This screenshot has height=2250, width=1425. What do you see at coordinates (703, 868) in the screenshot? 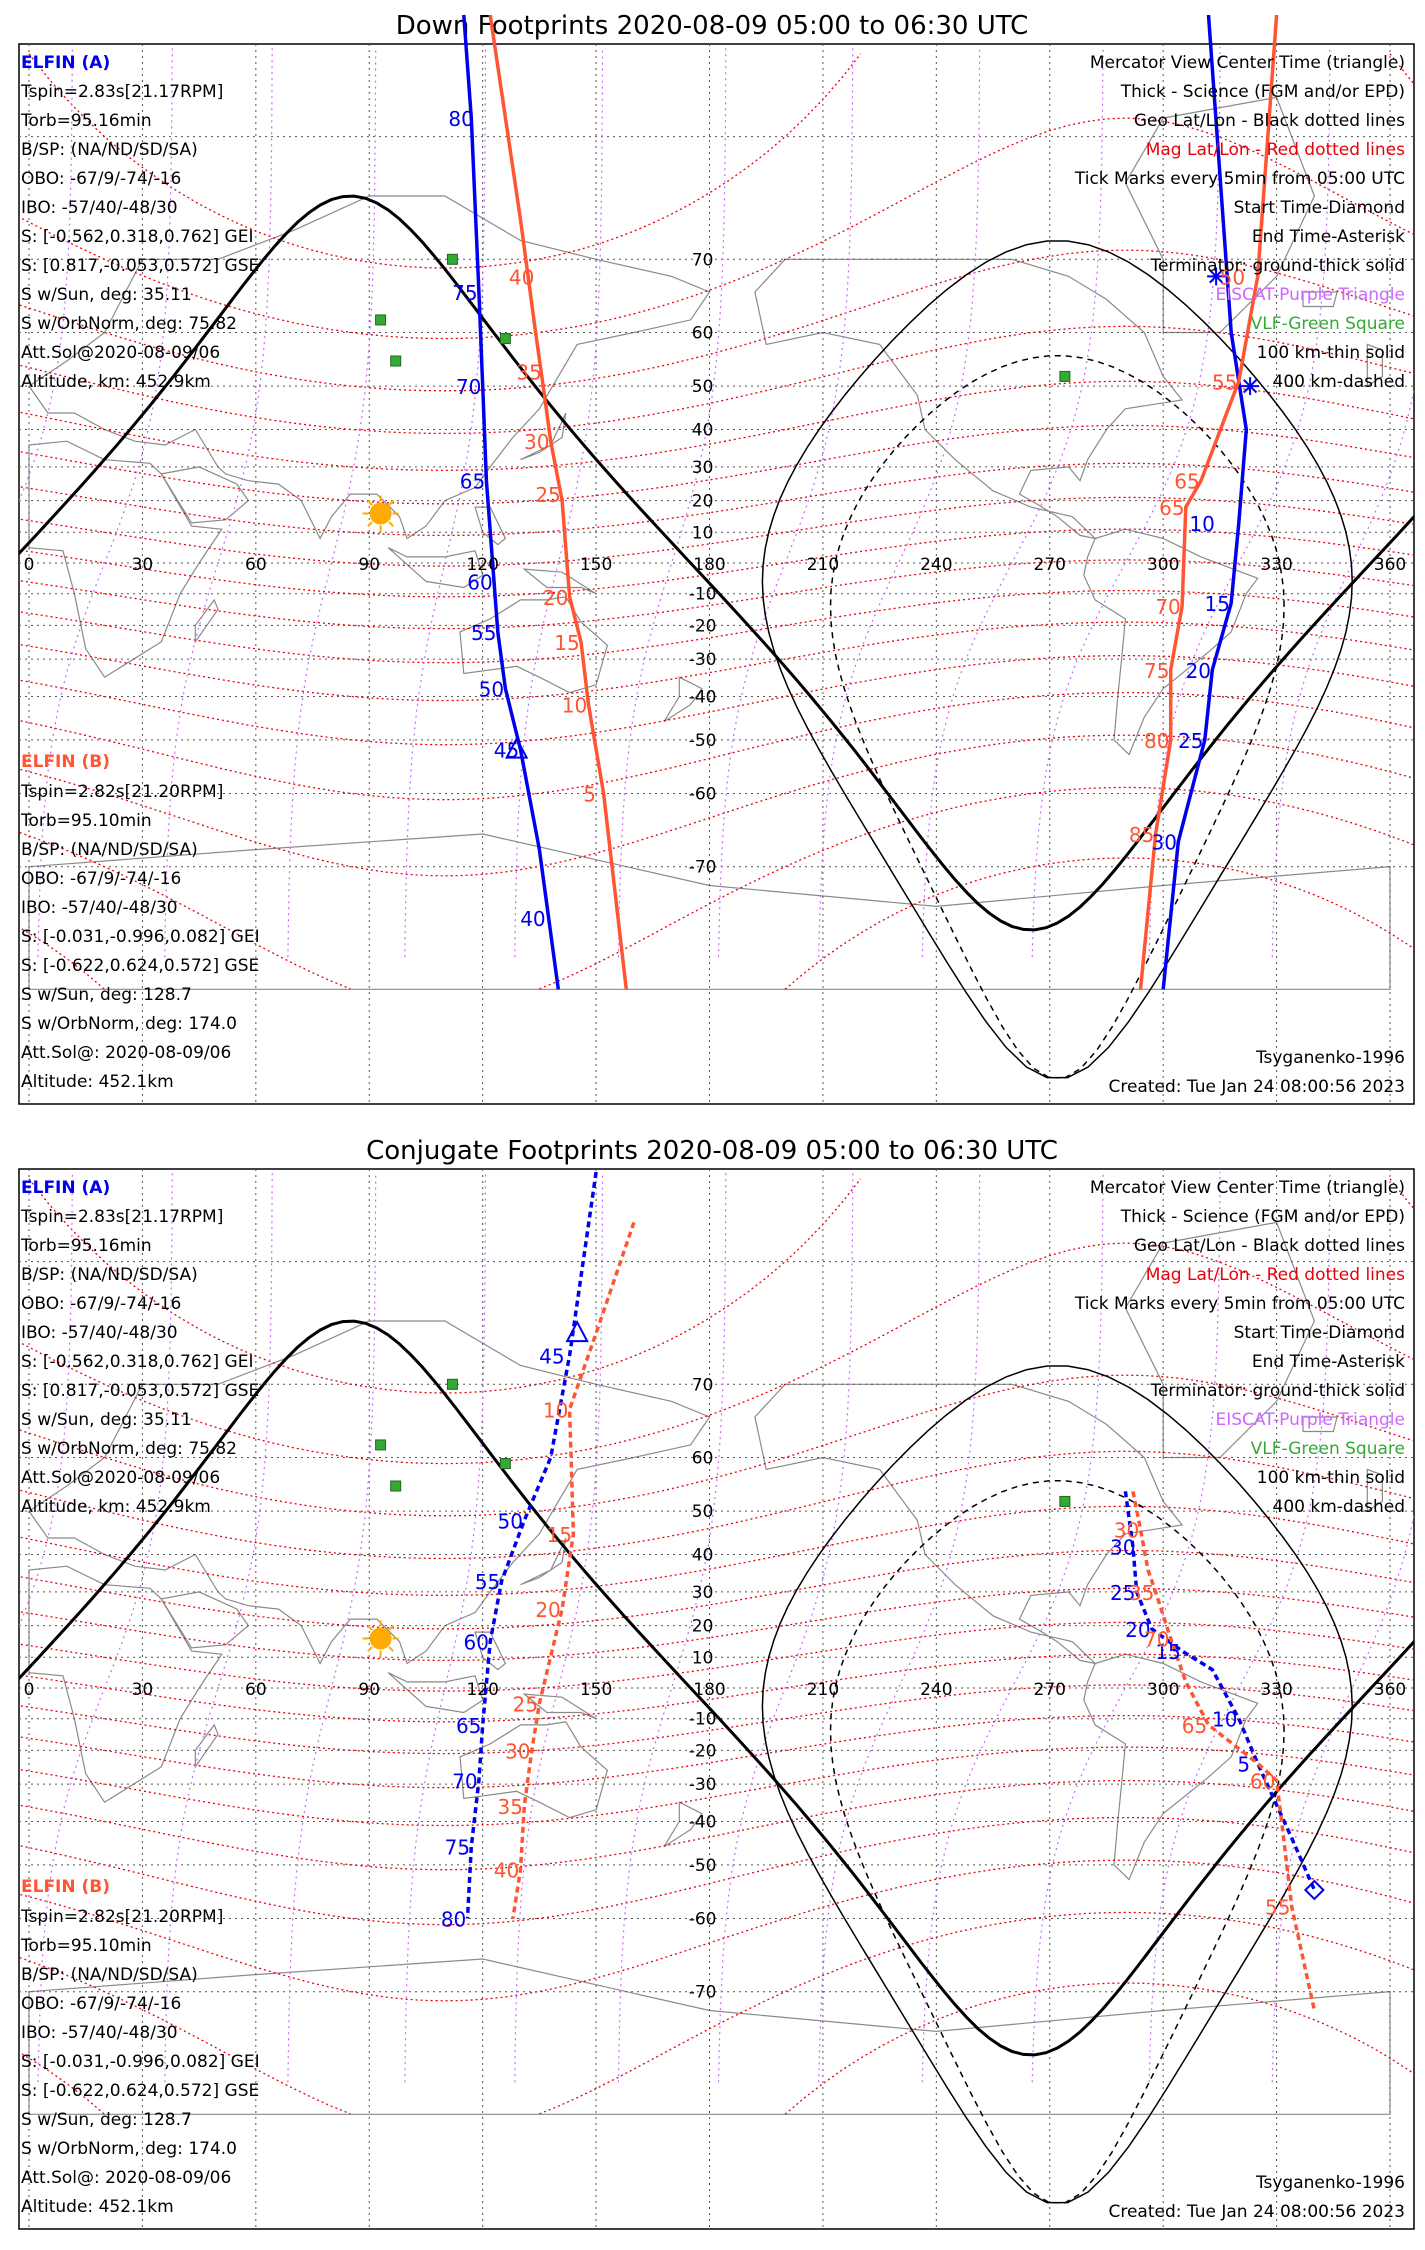
I see `lat-tick-label: -70` at bounding box center [703, 868].